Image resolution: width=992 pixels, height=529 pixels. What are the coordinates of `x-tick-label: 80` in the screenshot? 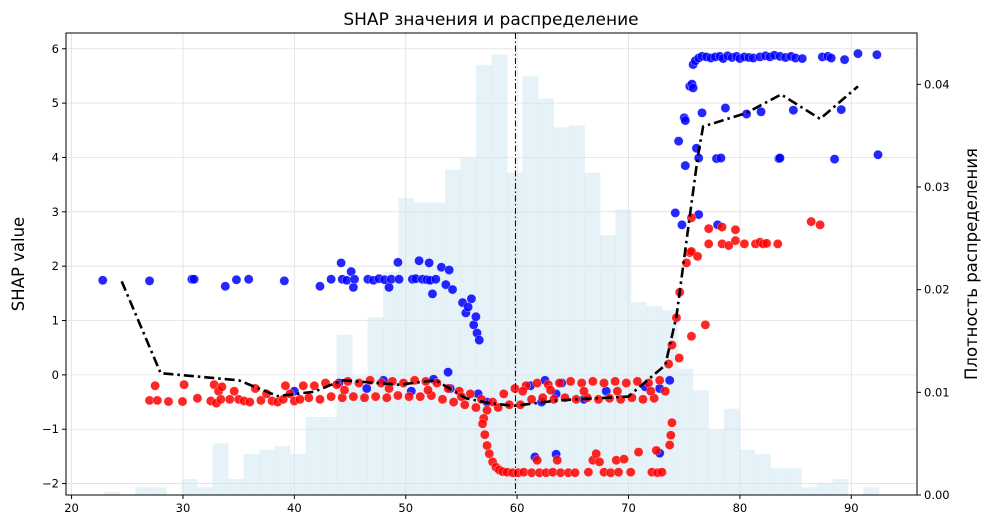 It's located at (740, 508).